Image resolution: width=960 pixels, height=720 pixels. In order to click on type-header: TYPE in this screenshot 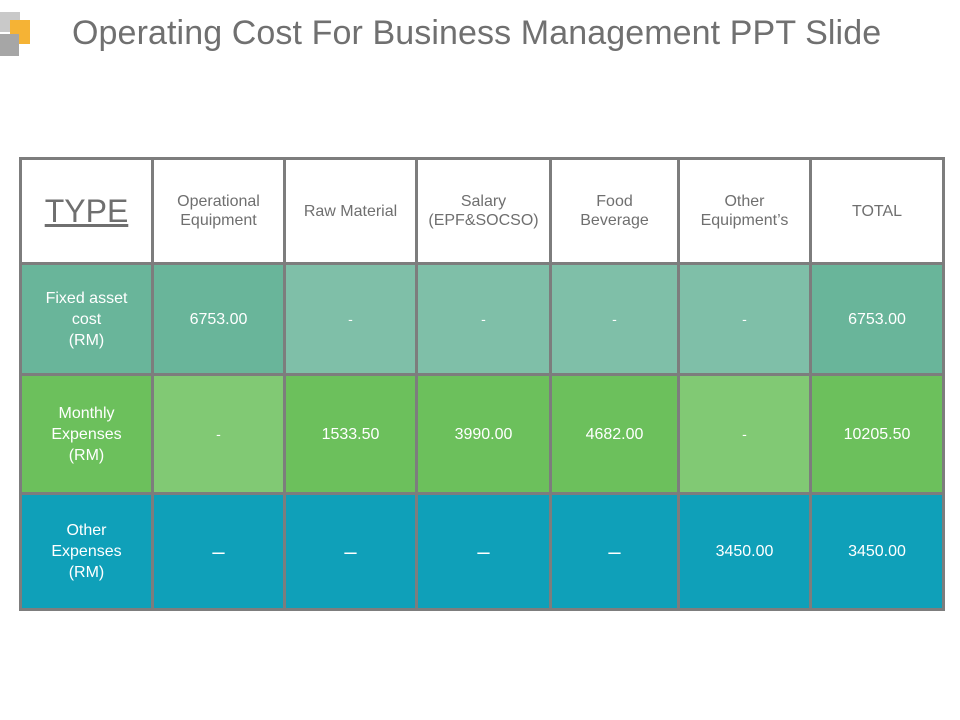, I will do `click(86, 211)`.